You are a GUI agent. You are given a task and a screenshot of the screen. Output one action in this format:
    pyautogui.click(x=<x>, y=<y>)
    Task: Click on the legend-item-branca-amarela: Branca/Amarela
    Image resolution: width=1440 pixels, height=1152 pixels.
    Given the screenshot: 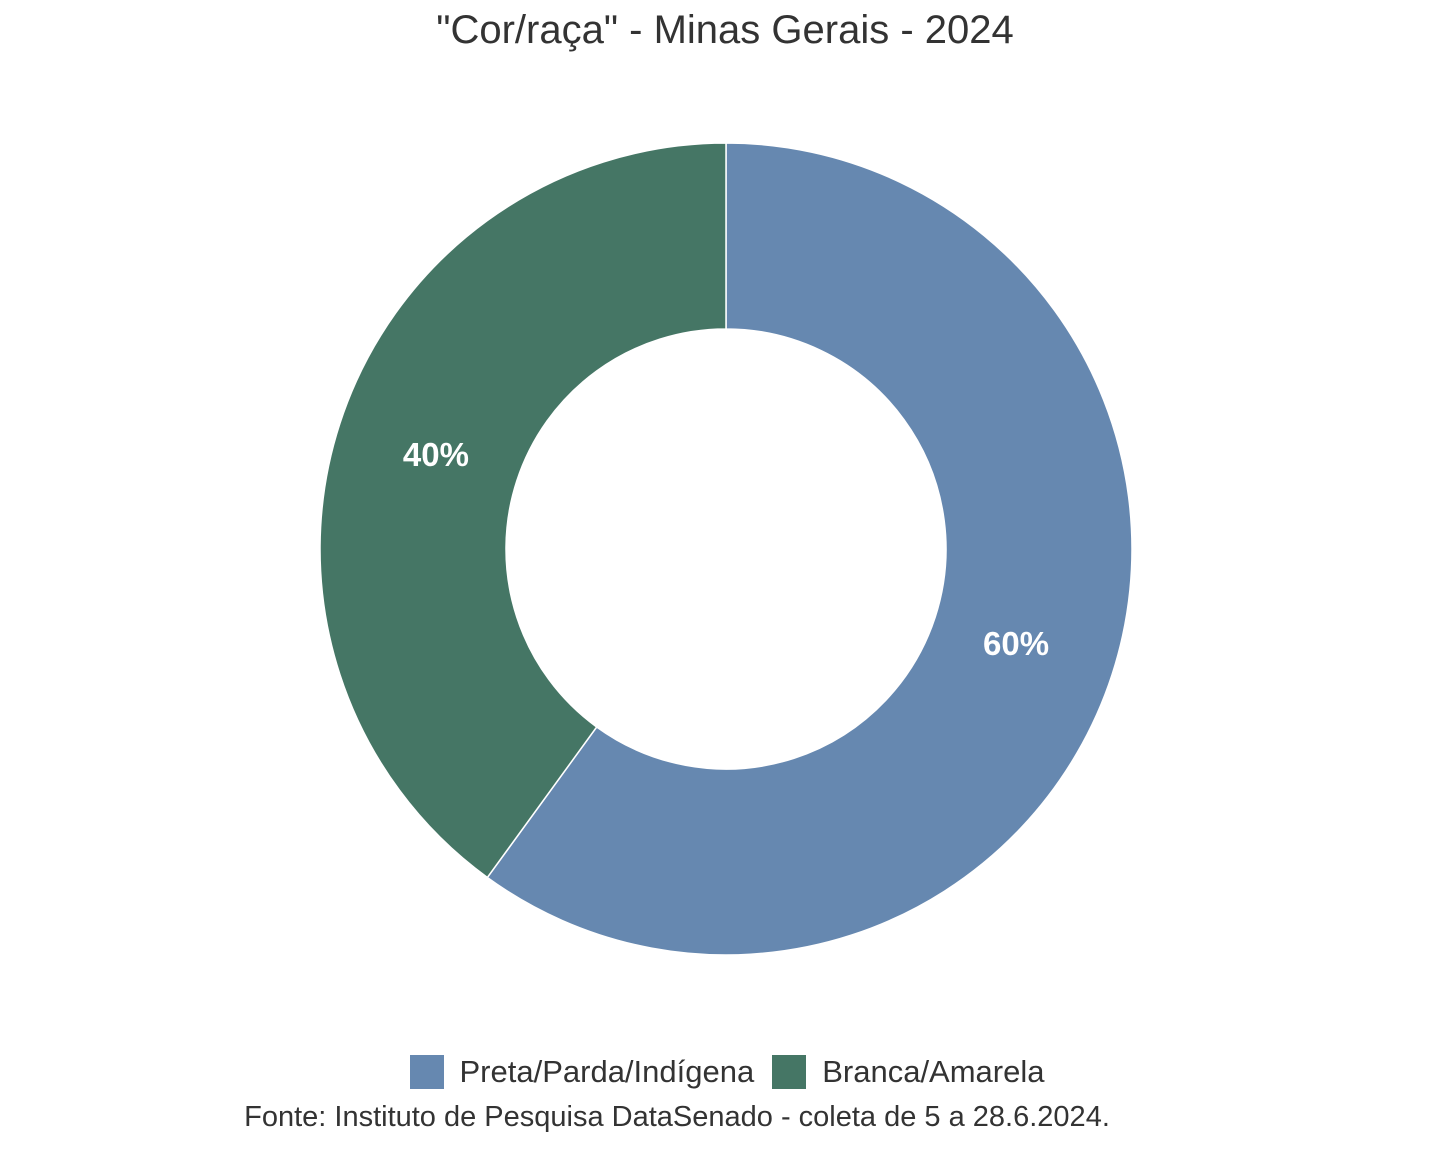 What is the action you would take?
    pyautogui.click(x=908, y=1072)
    